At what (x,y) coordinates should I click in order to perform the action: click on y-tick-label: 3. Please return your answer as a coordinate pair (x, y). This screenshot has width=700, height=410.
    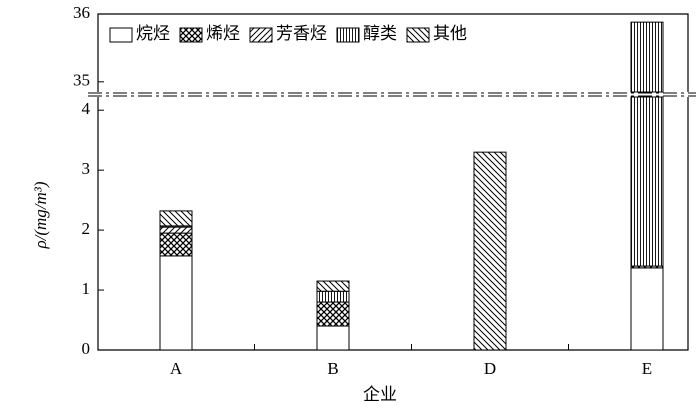
    Looking at the image, I should click on (86, 168).